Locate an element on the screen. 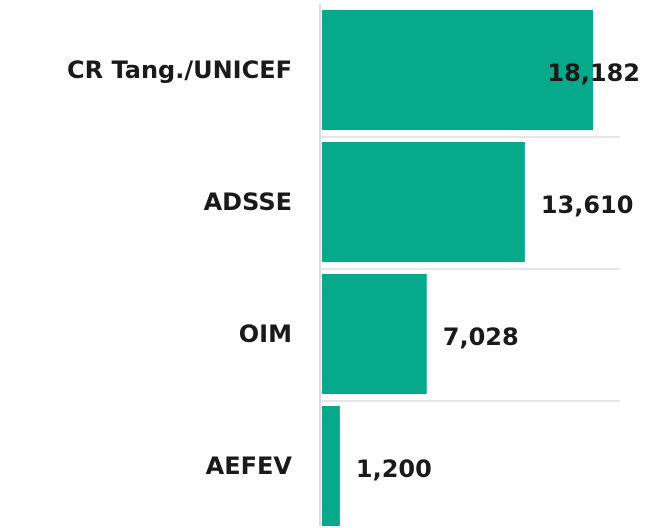  category-label: AEFEV is located at coordinates (249, 466).